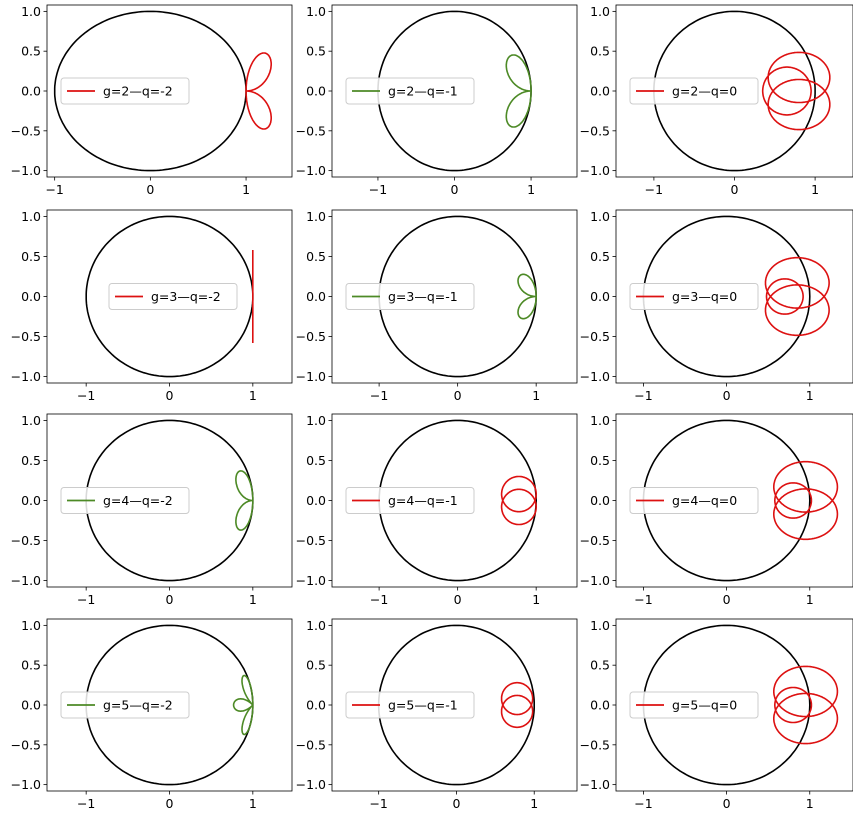 The height and width of the screenshot is (814, 853). Describe the element at coordinates (437, 100) in the screenshot. I see `subplot-g2-q-1: 1.0 0.5 0.0 −0.5 −1.0 −1 0 1 g=2—q=-1` at that location.